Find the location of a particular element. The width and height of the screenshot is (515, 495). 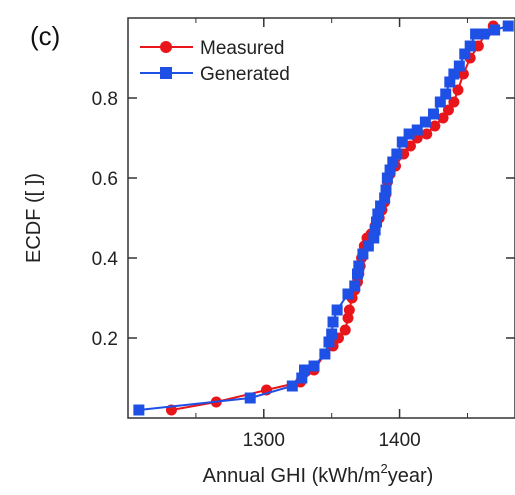

legend: Measured Generated is located at coordinates (215, 61).